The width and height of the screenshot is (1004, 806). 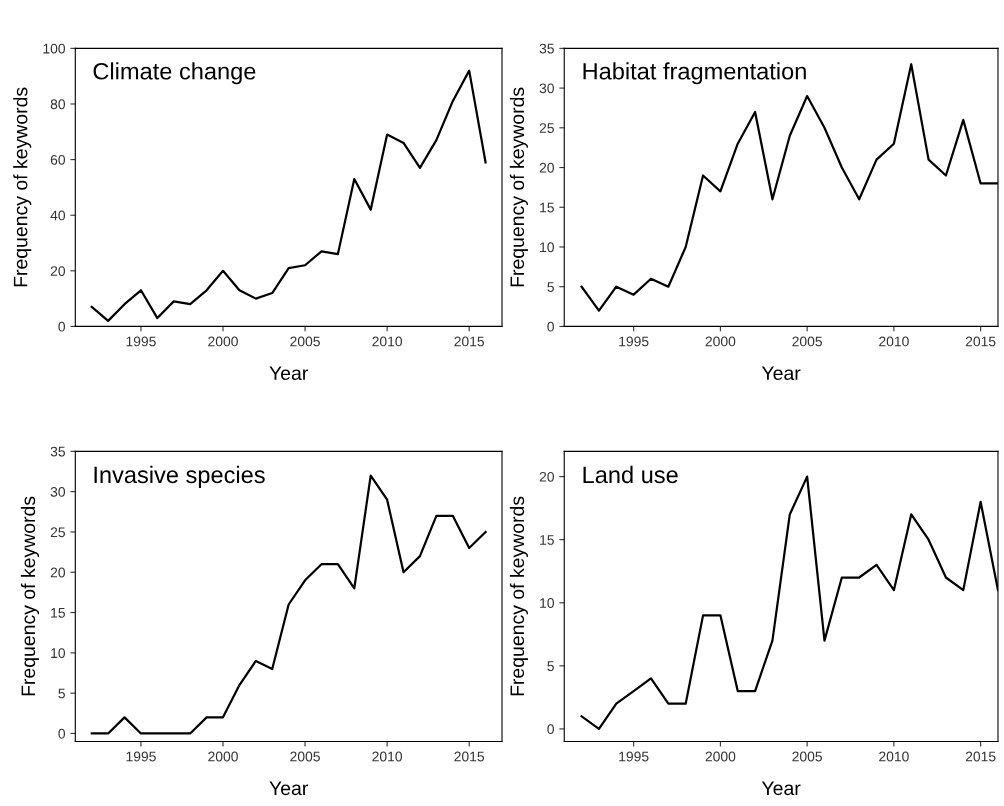 I want to click on text: Habitat fragmentation, so click(x=694, y=73).